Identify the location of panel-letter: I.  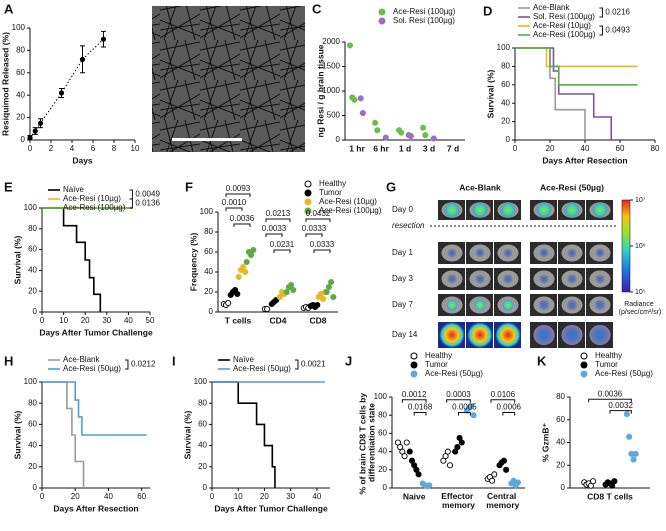
(174, 360).